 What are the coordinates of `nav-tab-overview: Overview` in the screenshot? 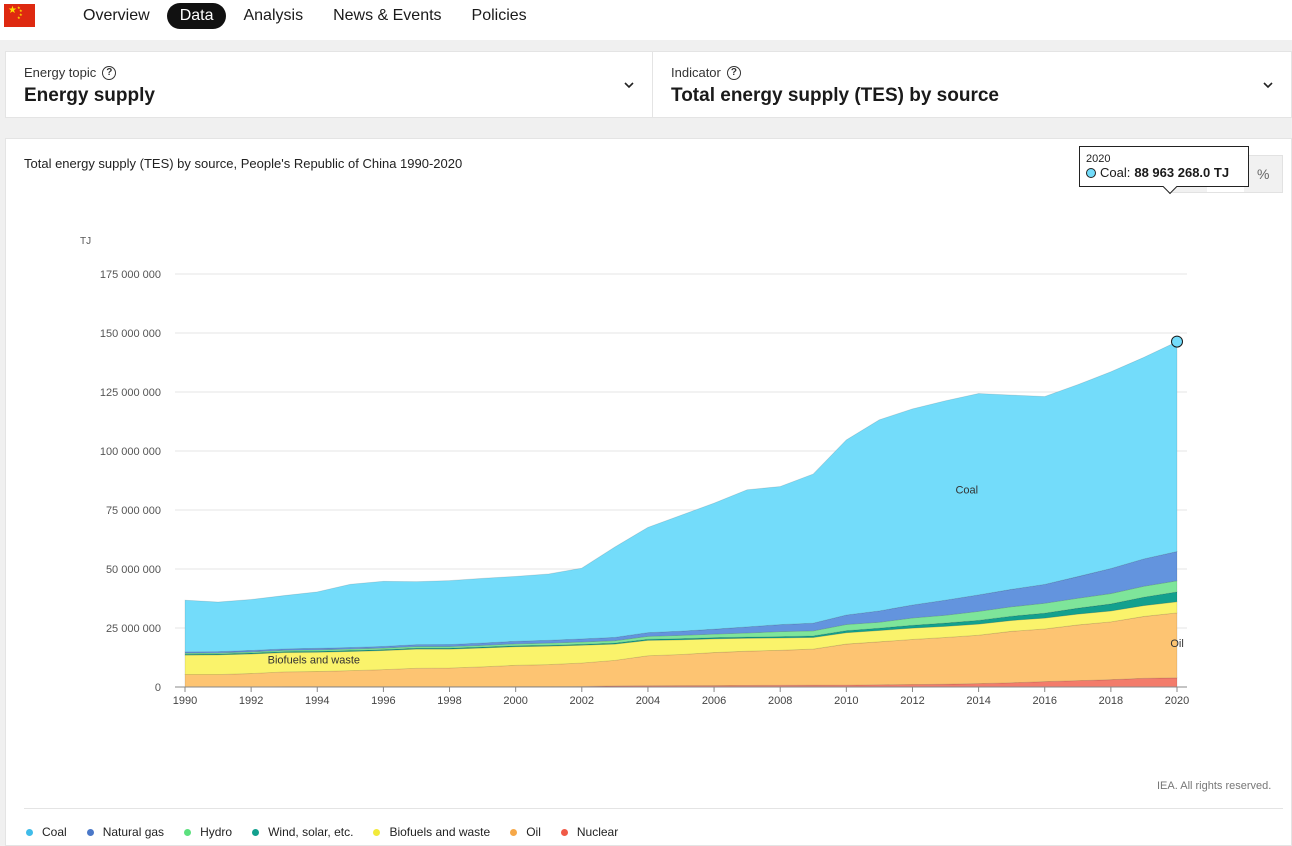 It's located at (116, 15).